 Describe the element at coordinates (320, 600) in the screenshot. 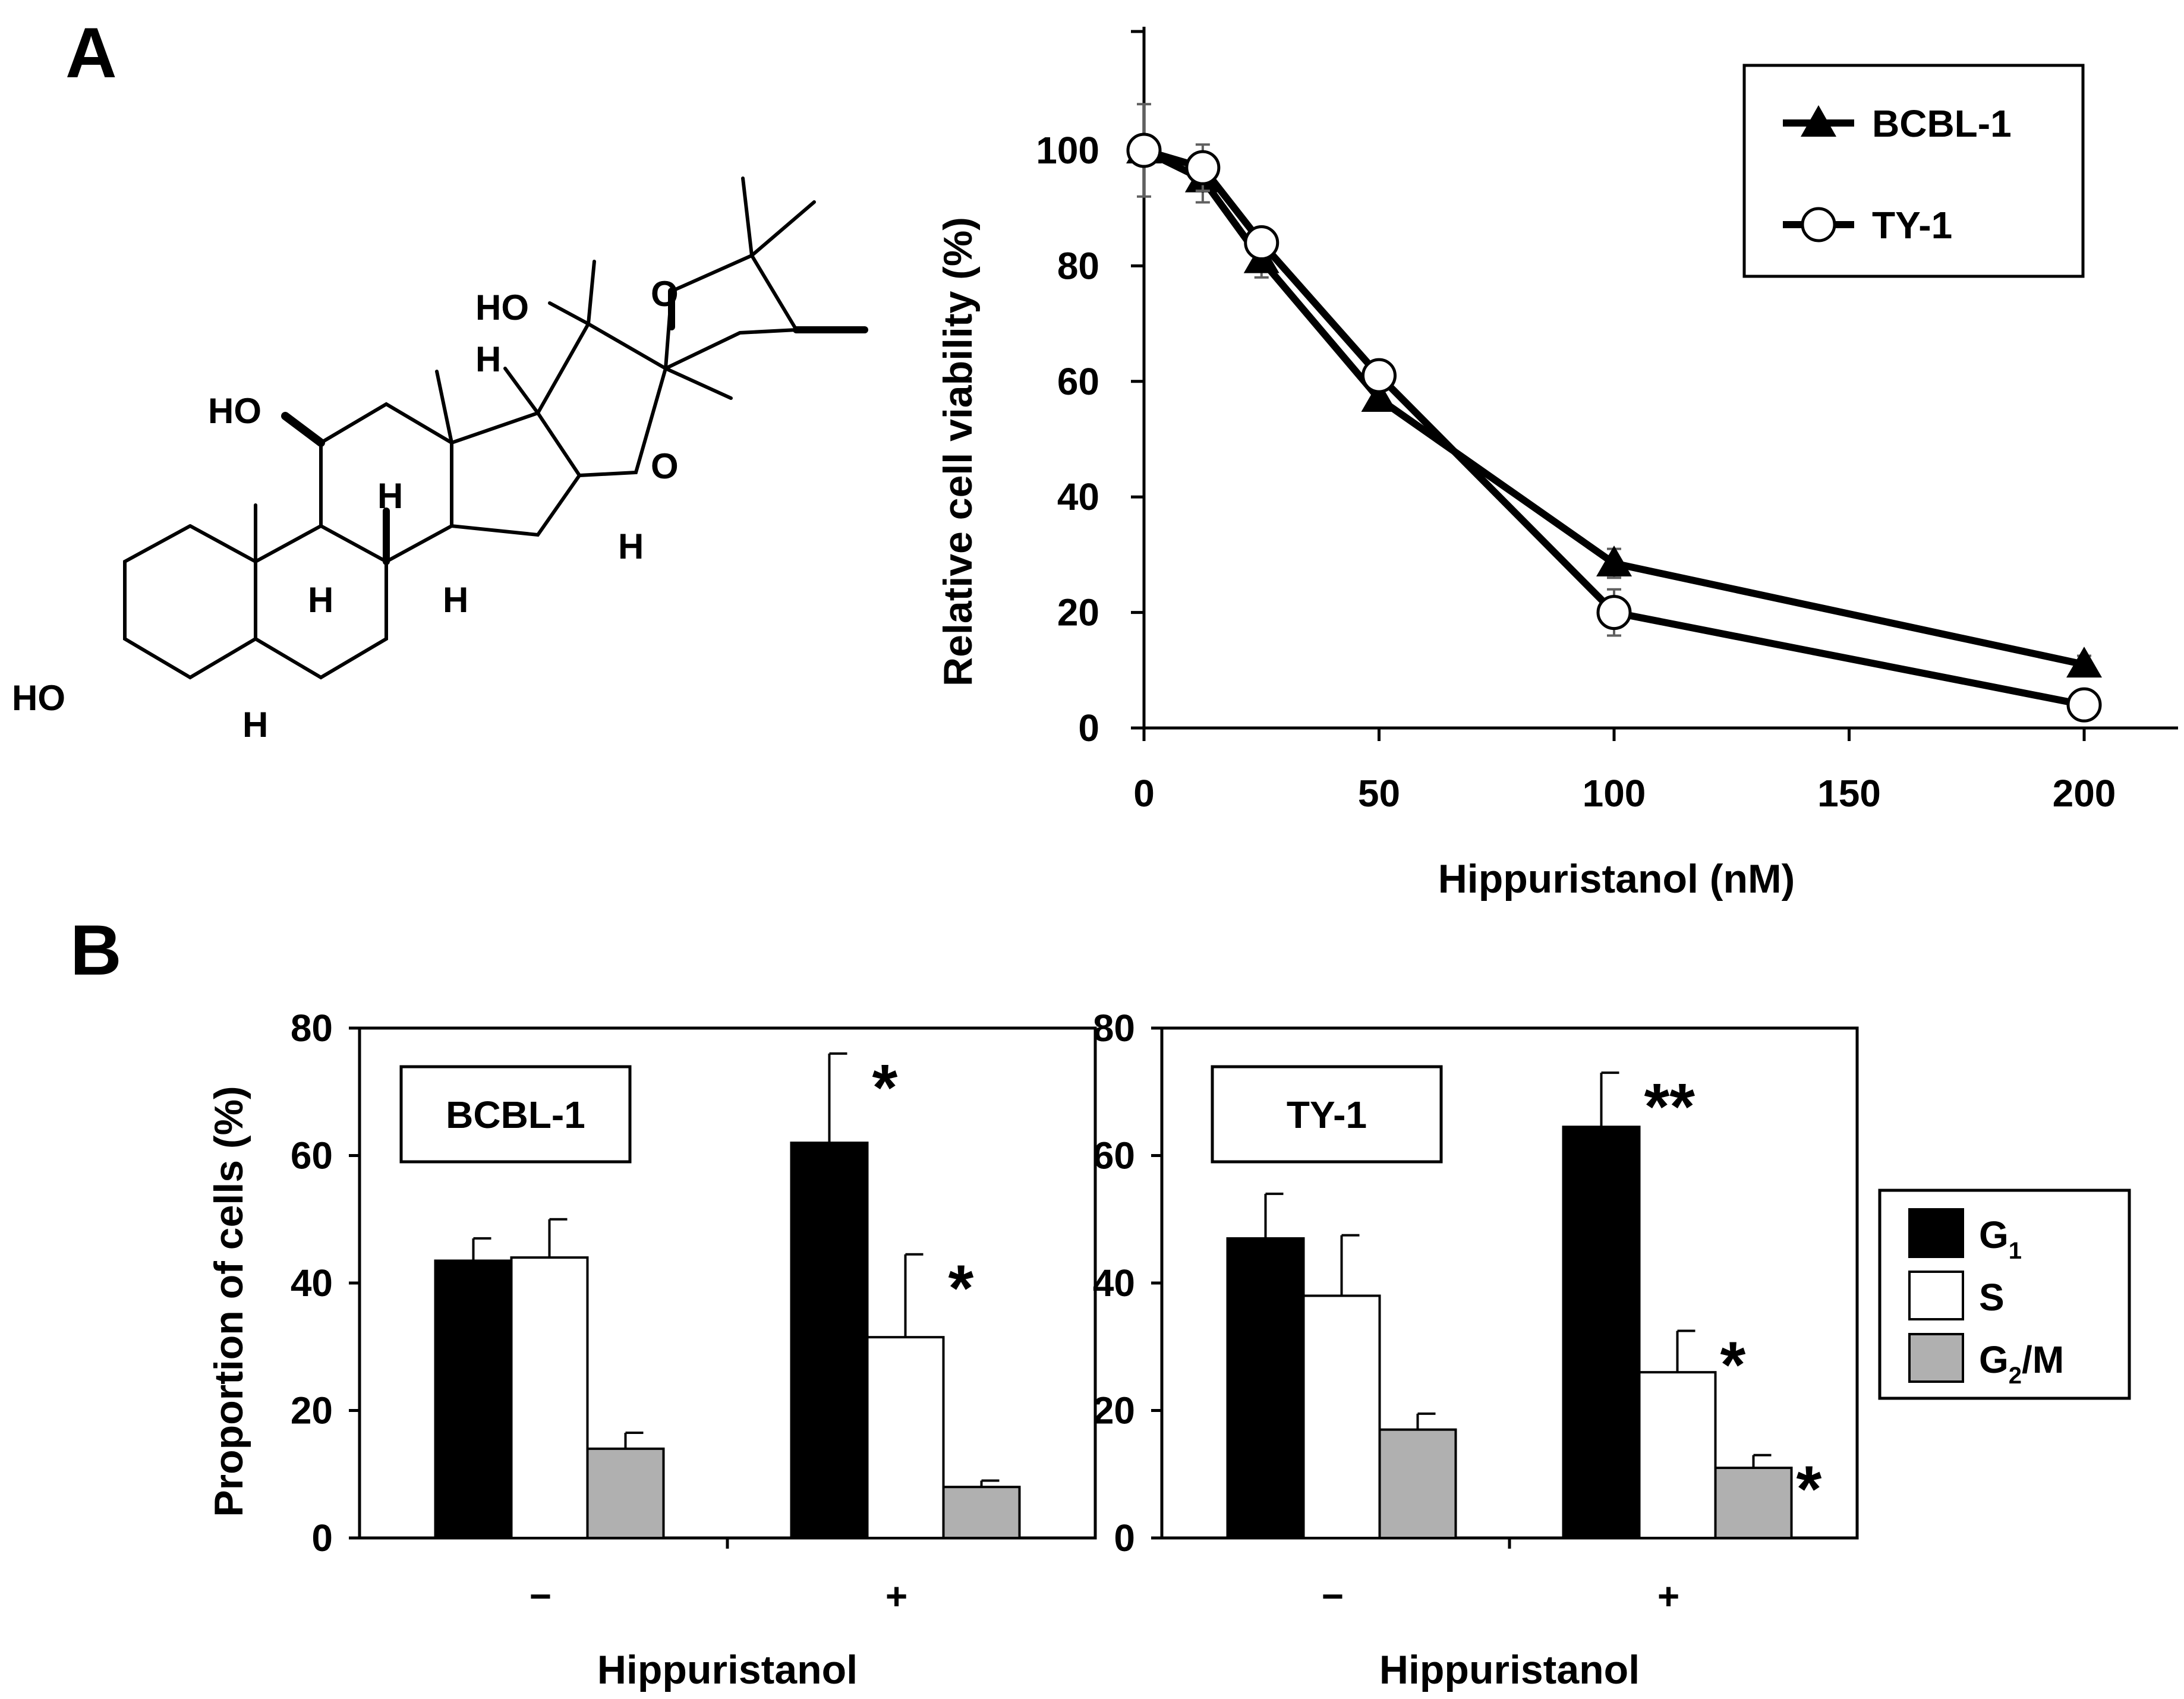

I see `atom-h-9: H` at that location.